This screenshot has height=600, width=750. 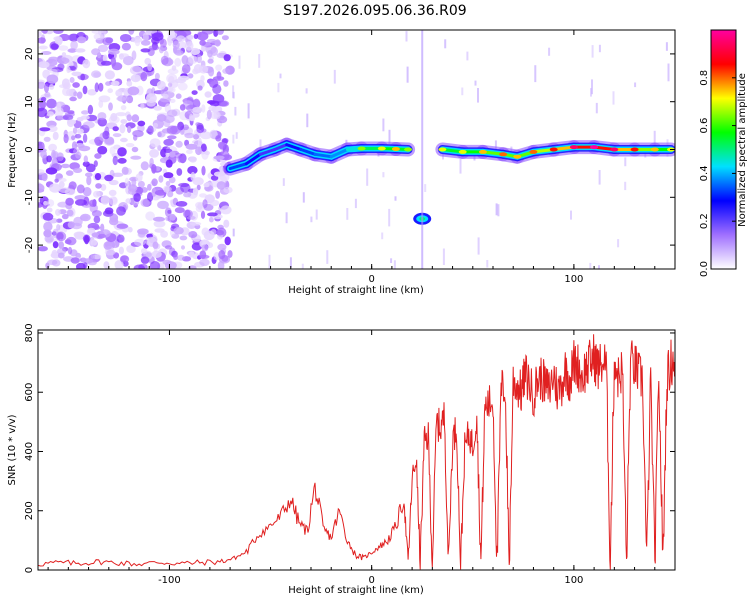 What do you see at coordinates (462, 151) in the screenshot?
I see `ridge-hotspot` at bounding box center [462, 151].